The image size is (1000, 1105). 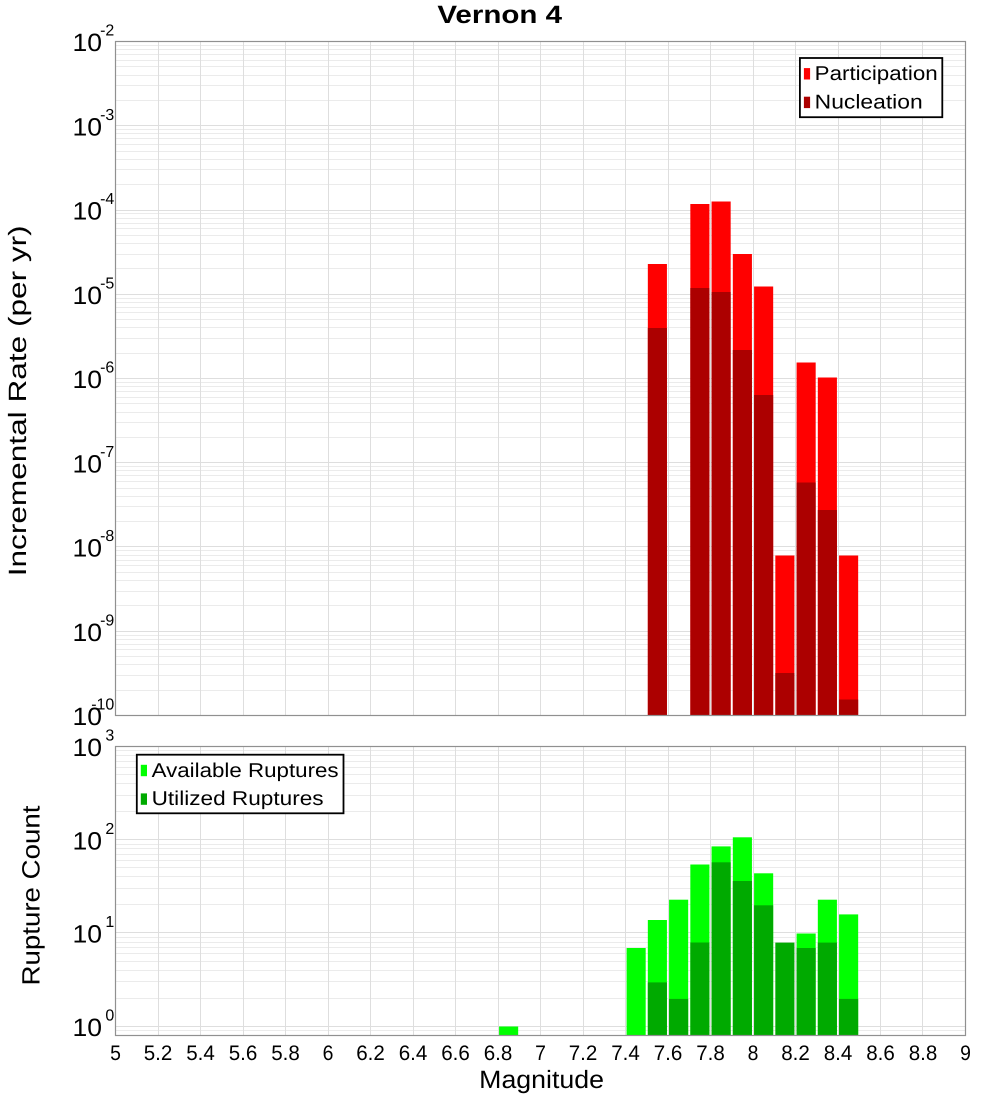 What do you see at coordinates (965, 1053) in the screenshot?
I see `svg-text: 9` at bounding box center [965, 1053].